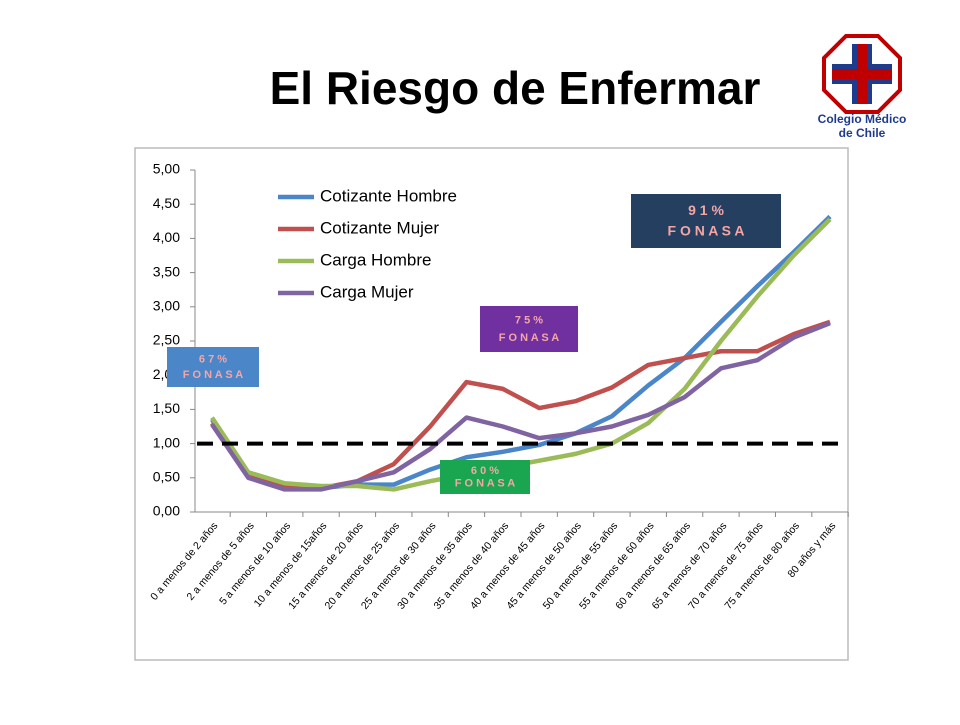 Image resolution: width=960 pixels, height=725 pixels. What do you see at coordinates (213, 360) in the screenshot?
I see `annotation-text: 6 7 %` at bounding box center [213, 360].